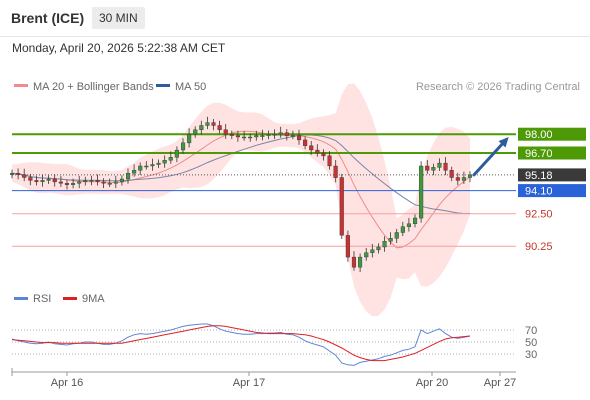 The height and width of the screenshot is (400, 590). I want to click on rsi-level-label-30: 30, so click(531, 355).